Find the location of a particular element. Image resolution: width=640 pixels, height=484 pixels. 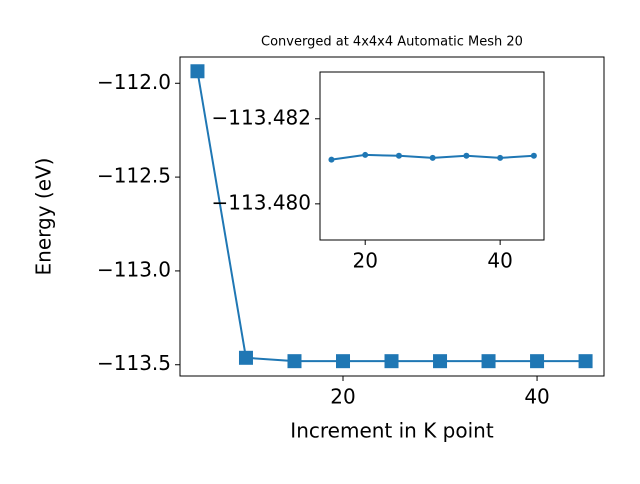

y-tick-label: −113.0 is located at coordinates (134, 269).